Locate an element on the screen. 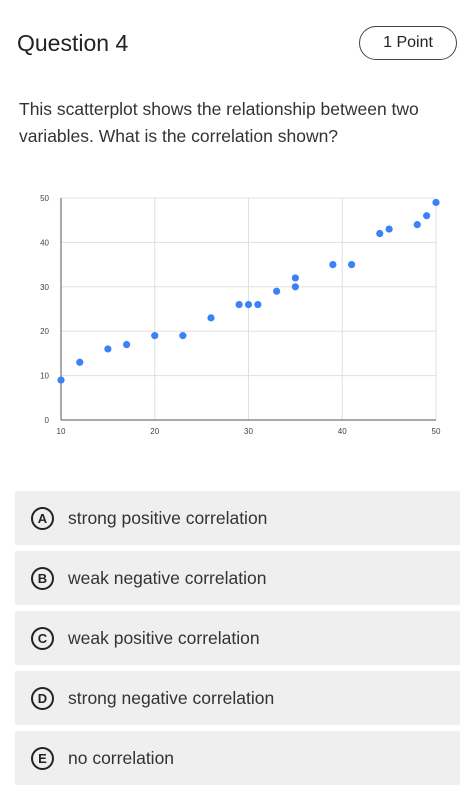 This screenshot has width=473, height=805. x-tick-label: 50 is located at coordinates (436, 431).